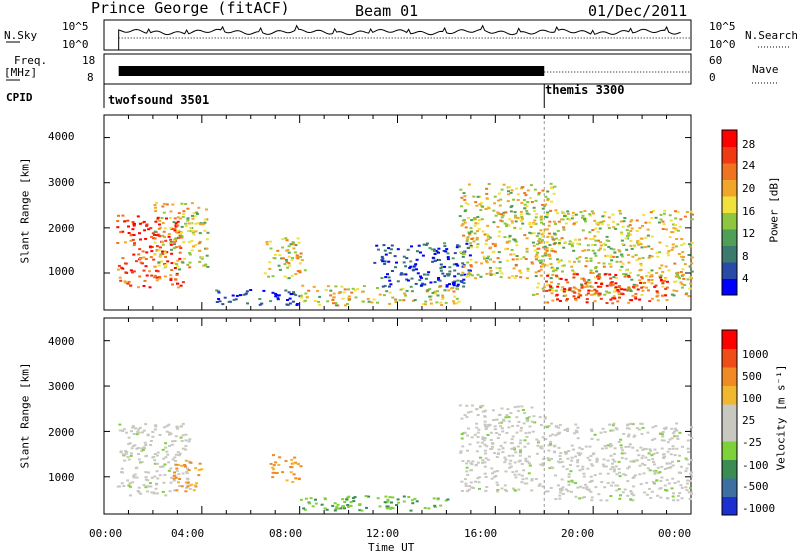 This screenshot has height=554, width=800. What do you see at coordinates (729, 155) in the screenshot?
I see `power-colorbar-segment` at bounding box center [729, 155].